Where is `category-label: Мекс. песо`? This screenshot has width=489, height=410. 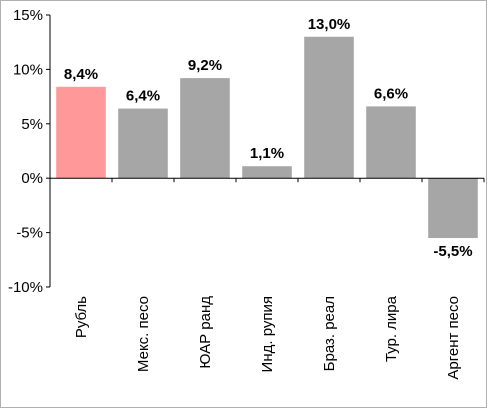
category-label: Мекс. песо is located at coordinates (143, 334).